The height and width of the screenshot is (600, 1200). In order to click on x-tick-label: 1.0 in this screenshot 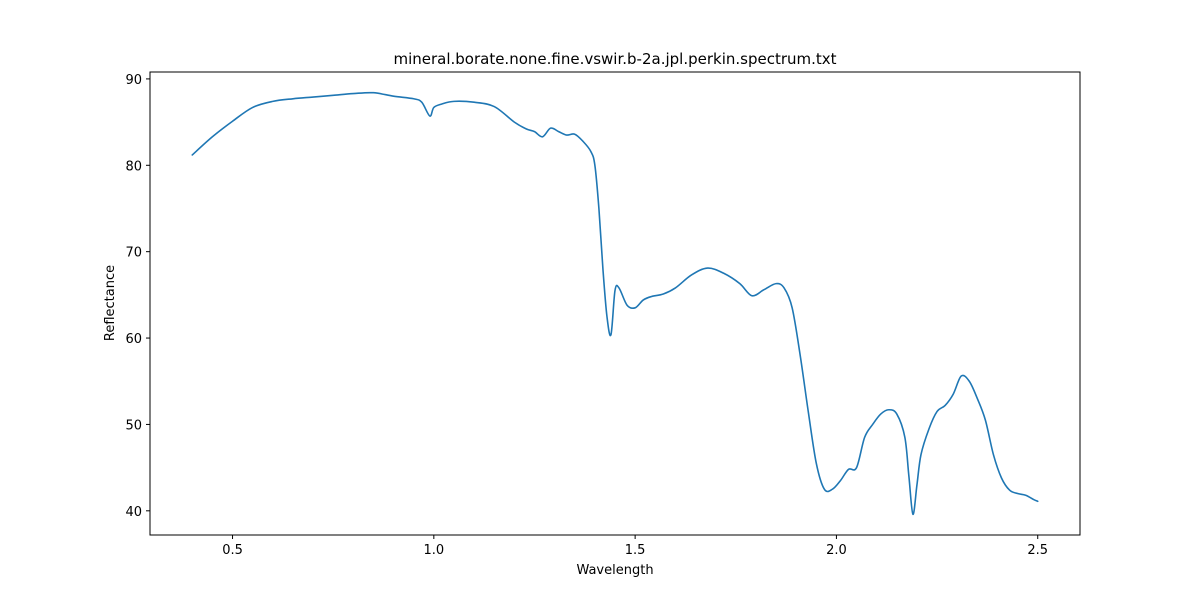, I will do `click(433, 550)`.